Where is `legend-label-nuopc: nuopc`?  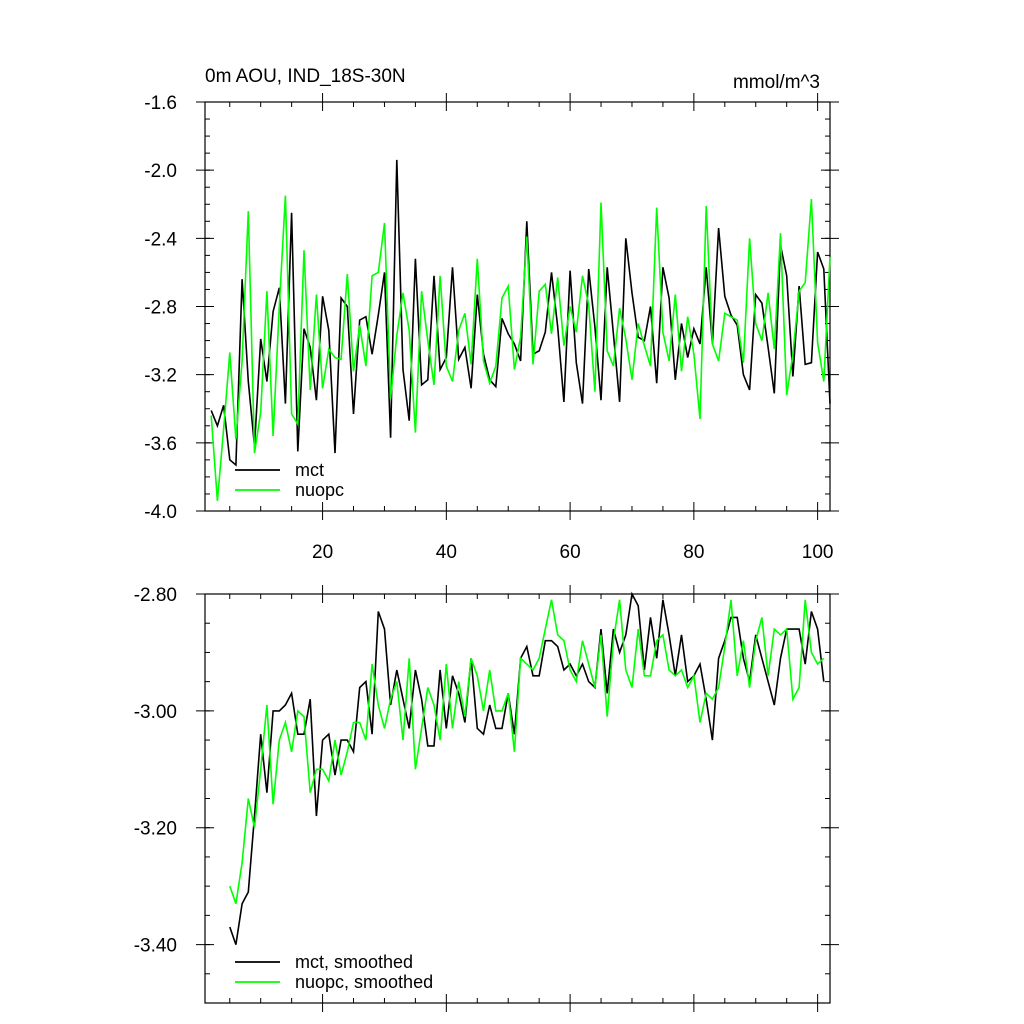
legend-label-nuopc: nuopc is located at coordinates (319, 490).